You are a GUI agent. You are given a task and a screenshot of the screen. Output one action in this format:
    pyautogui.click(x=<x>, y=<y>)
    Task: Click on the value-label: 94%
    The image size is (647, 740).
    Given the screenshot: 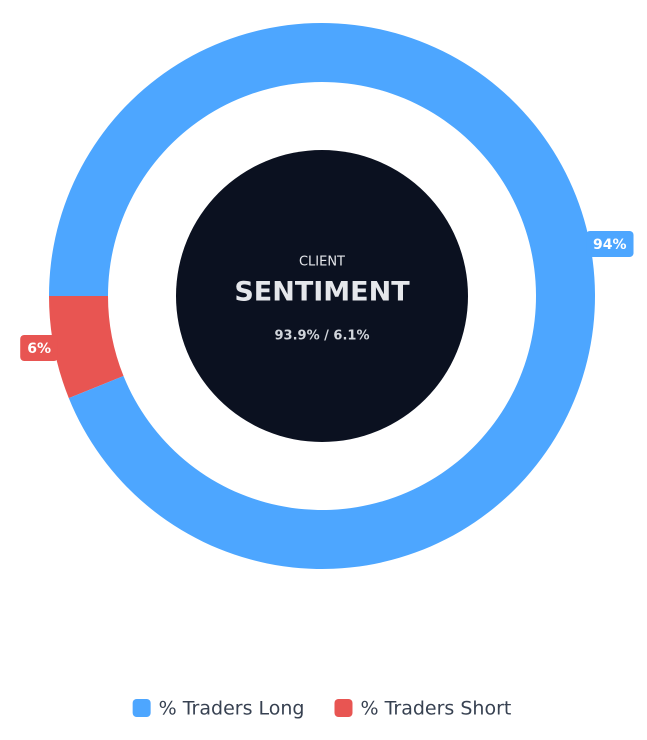 What is the action you would take?
    pyautogui.click(x=610, y=245)
    